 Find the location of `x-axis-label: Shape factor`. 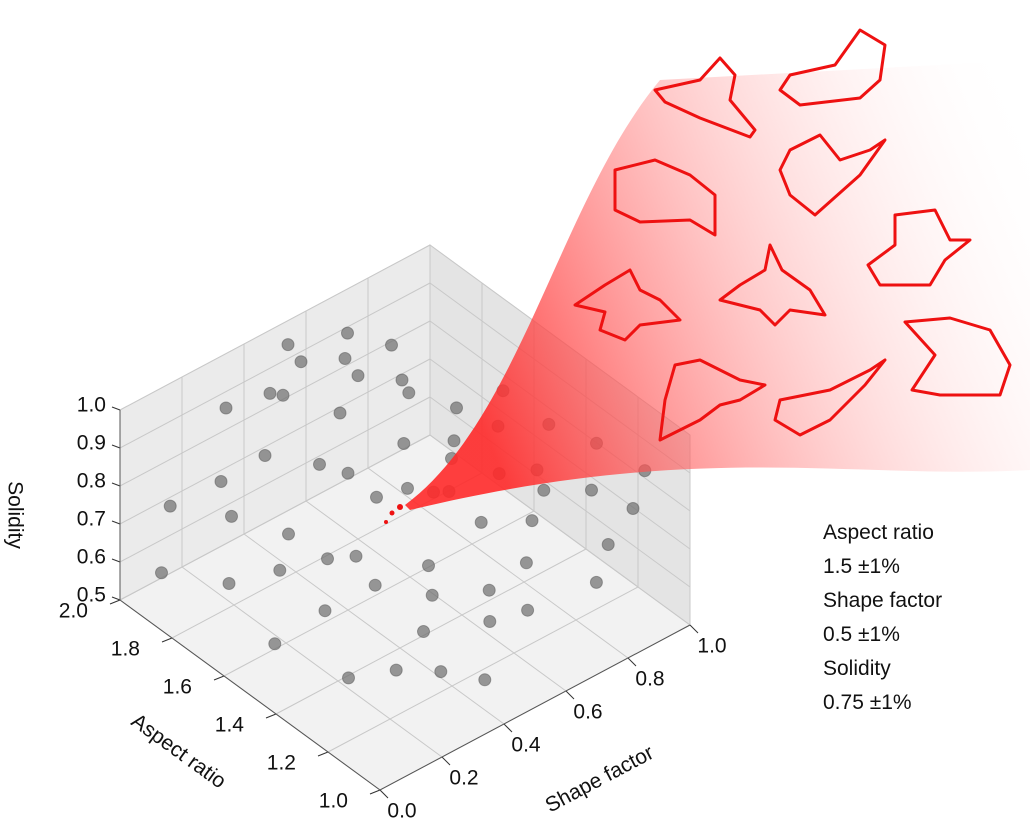

x-axis-label: Shape factor is located at coordinates (600, 779).